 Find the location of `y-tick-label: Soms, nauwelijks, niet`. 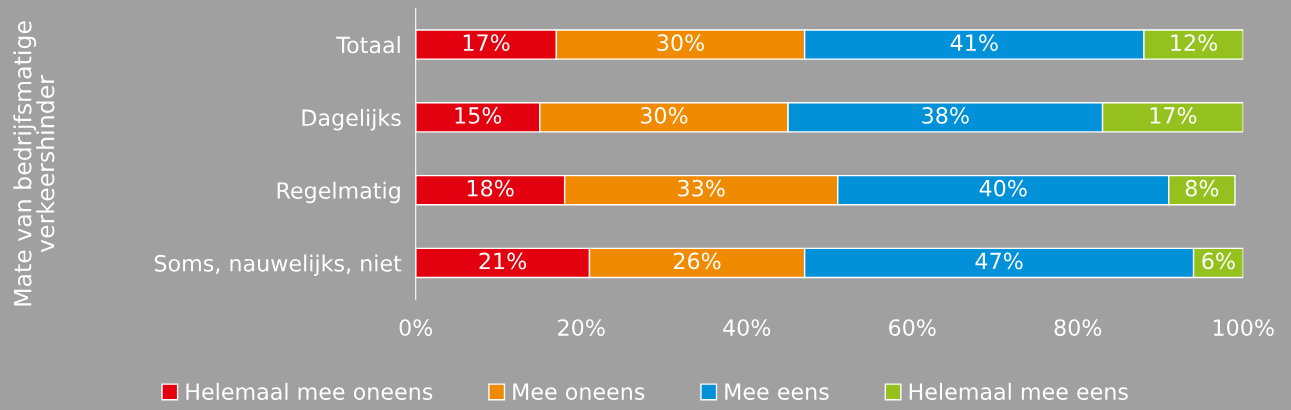

y-tick-label: Soms, nauwelijks, niet is located at coordinates (278, 265).